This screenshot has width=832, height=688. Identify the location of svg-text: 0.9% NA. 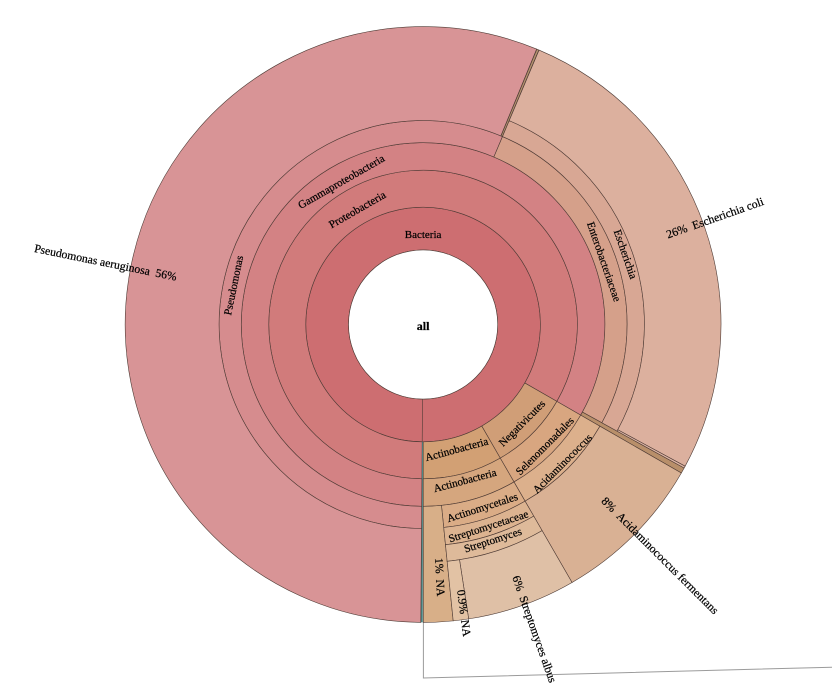
(463, 613).